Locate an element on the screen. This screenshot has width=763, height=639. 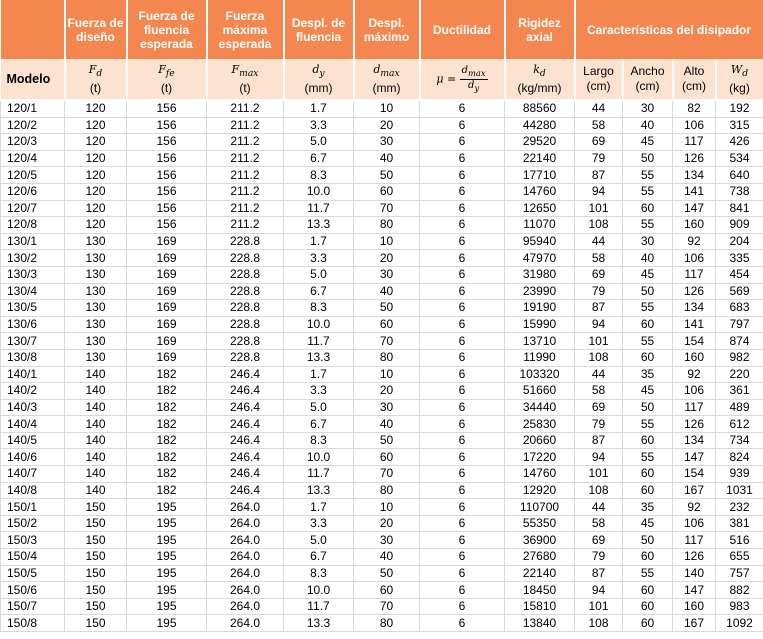
table-row: 120/3 120 156 211.2 5.0 30 6 29520 69 45 117 426 is located at coordinates (381, 142).